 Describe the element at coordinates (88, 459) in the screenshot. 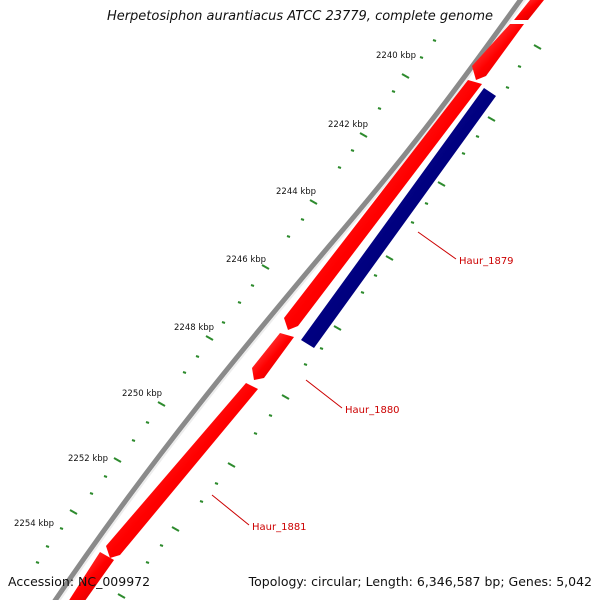

I see `scale-label-2252: 2252 kbp` at that location.